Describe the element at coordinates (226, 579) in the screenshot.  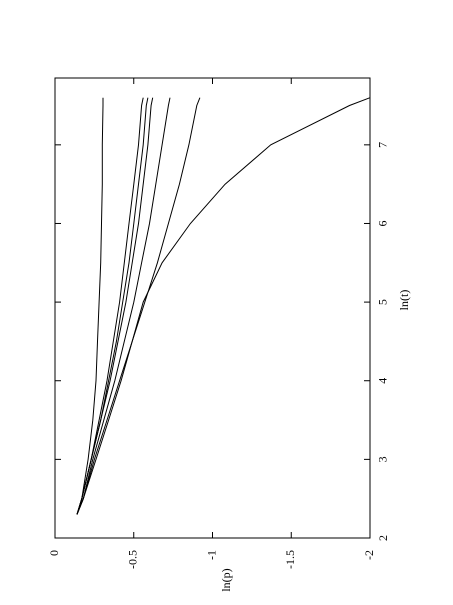
I see `y-axis-label: ln(p)` at that location.